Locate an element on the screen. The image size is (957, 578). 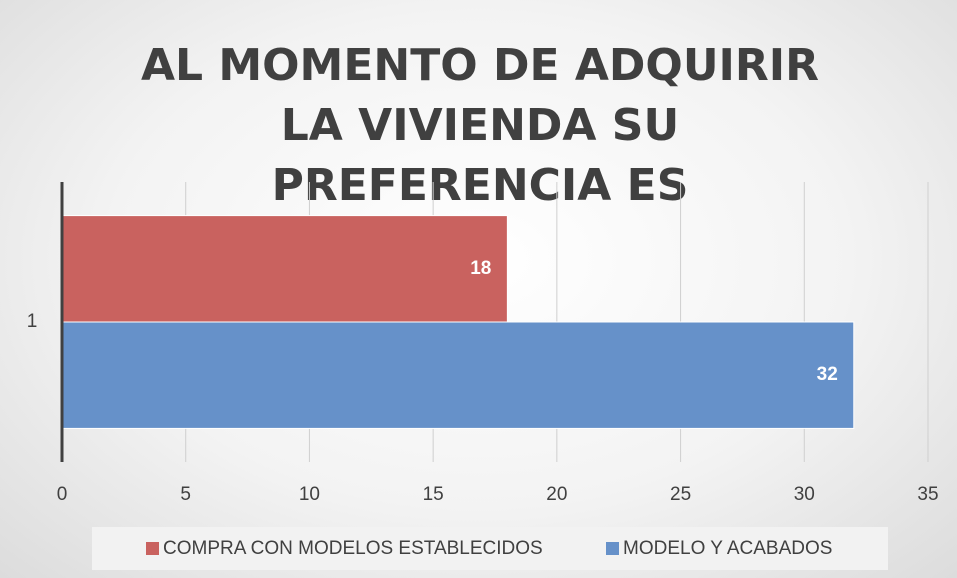
legend-label: MODELO Y ACABADOS is located at coordinates (727, 548).